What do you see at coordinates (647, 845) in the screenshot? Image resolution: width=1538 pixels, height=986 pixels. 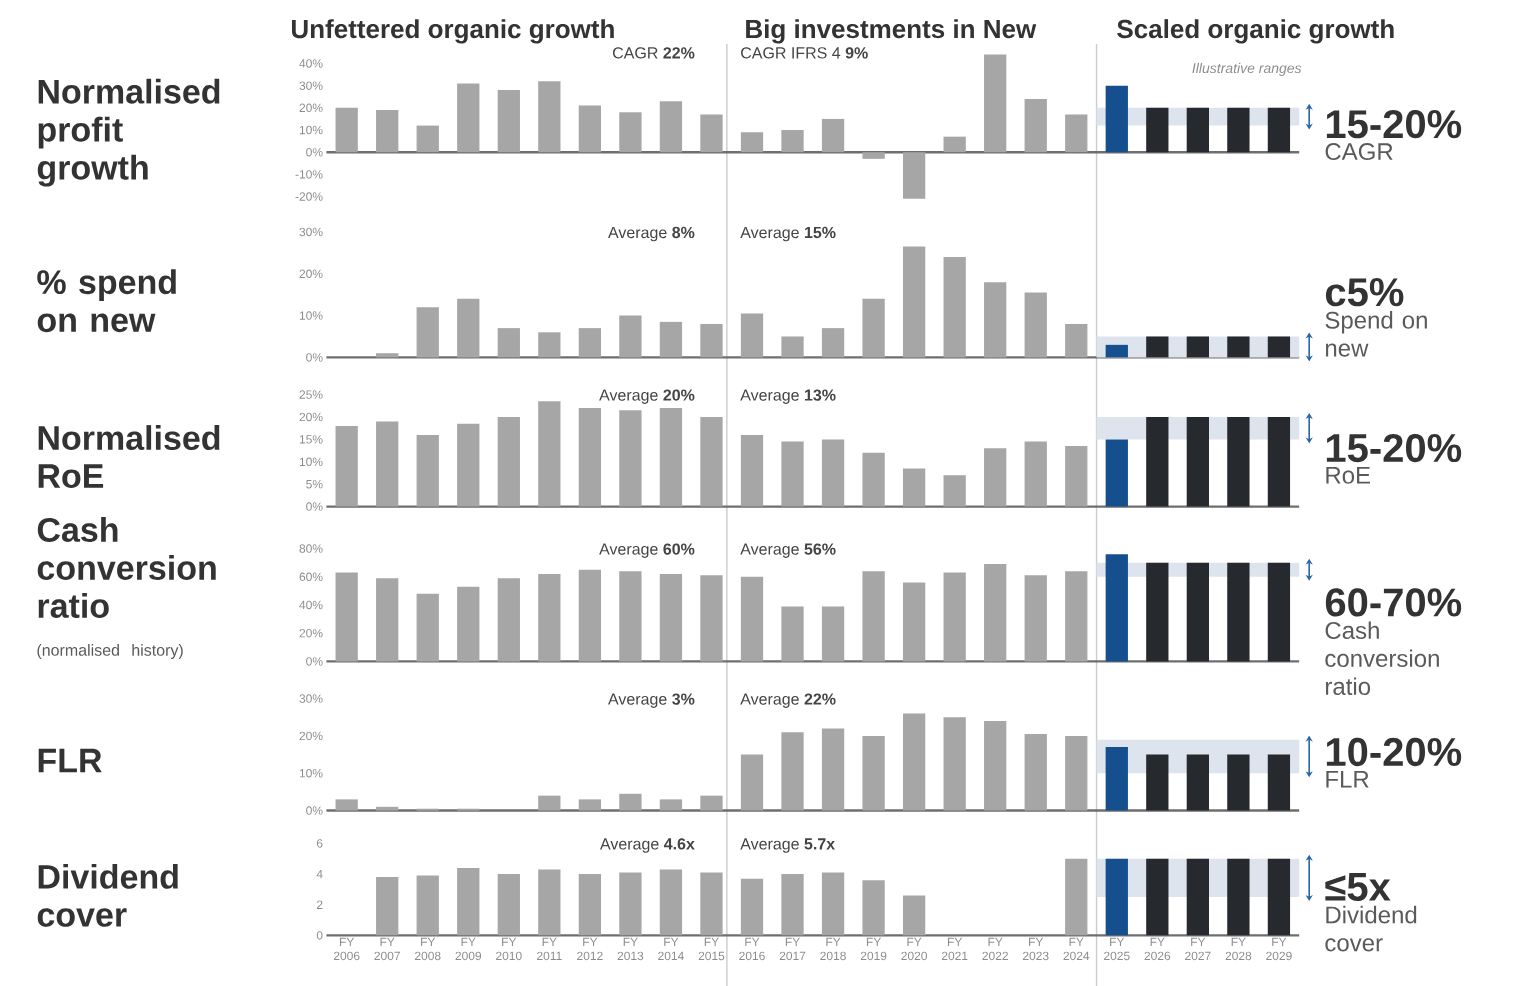 I see `annotation: Average 4.6x` at bounding box center [647, 845].